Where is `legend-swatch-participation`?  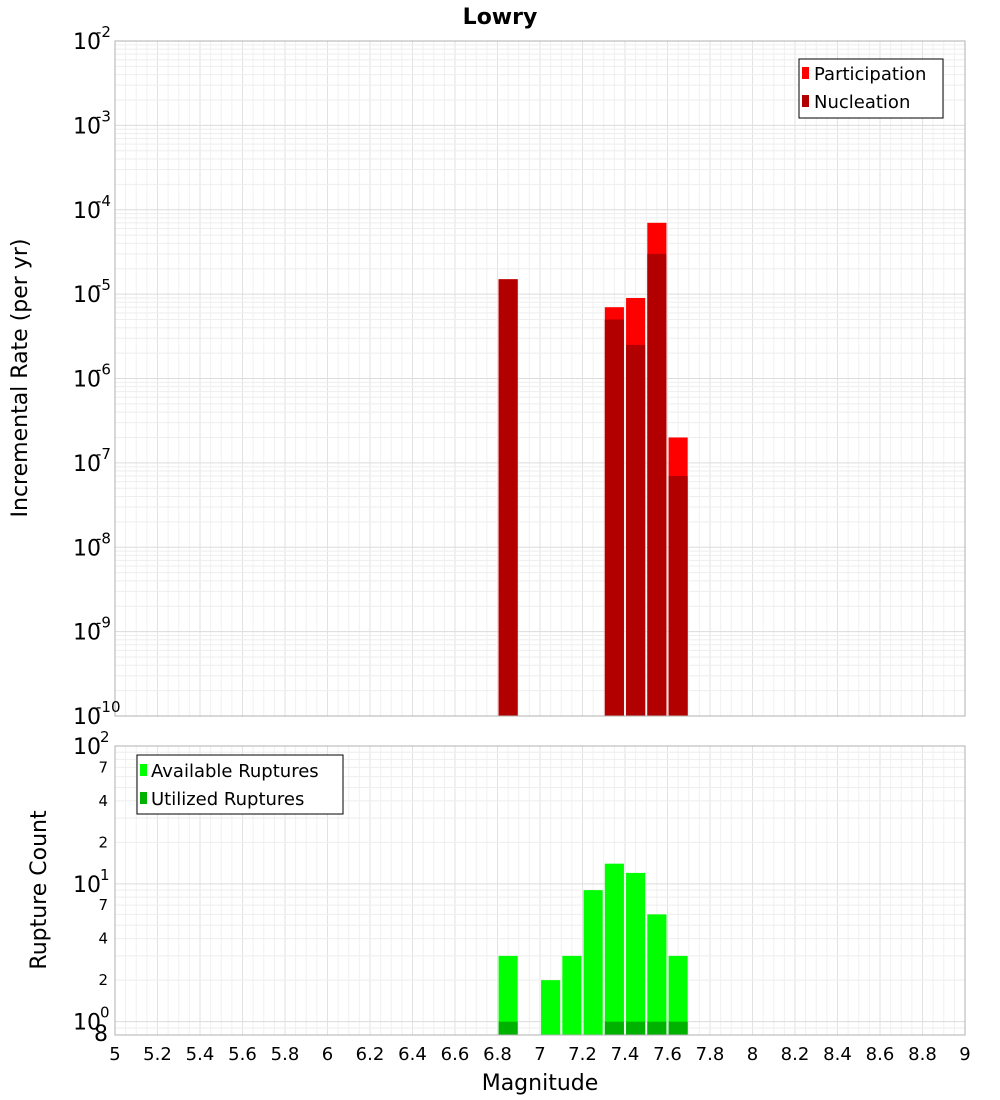
legend-swatch-participation is located at coordinates (805, 73).